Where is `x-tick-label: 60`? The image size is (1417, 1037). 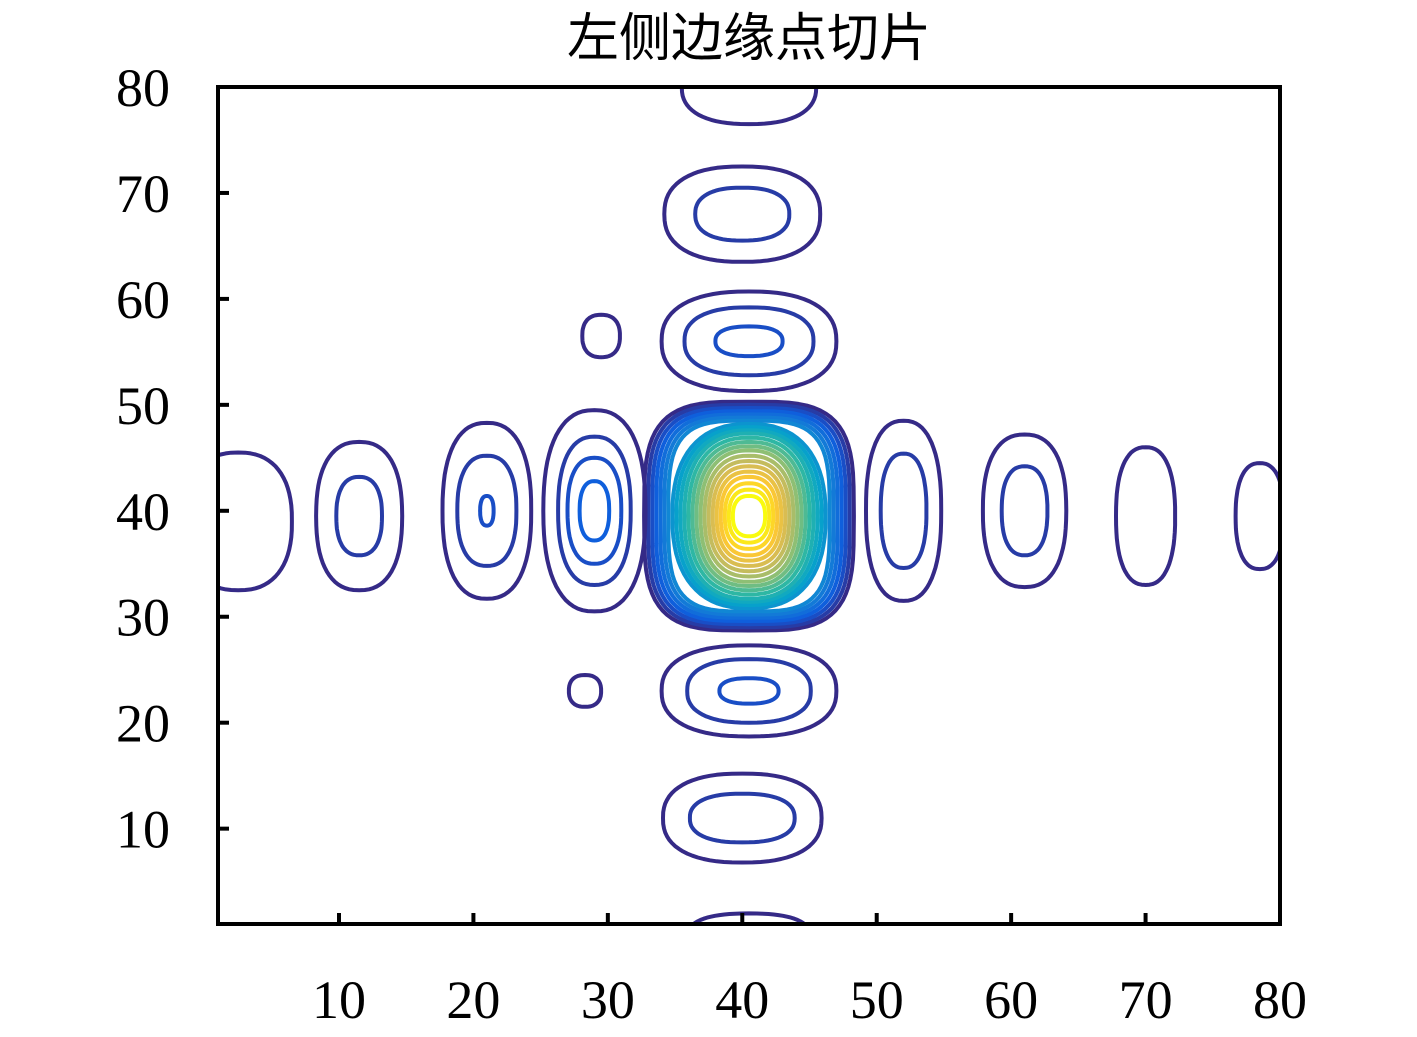 x-tick-label: 60 is located at coordinates (1011, 1000).